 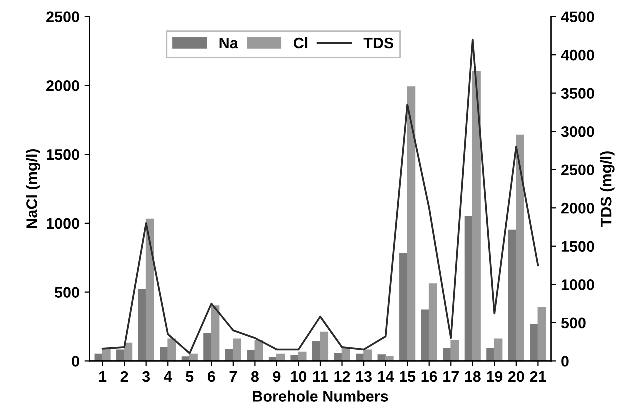 I want to click on y2-tick-label: 1500, so click(x=578, y=246).